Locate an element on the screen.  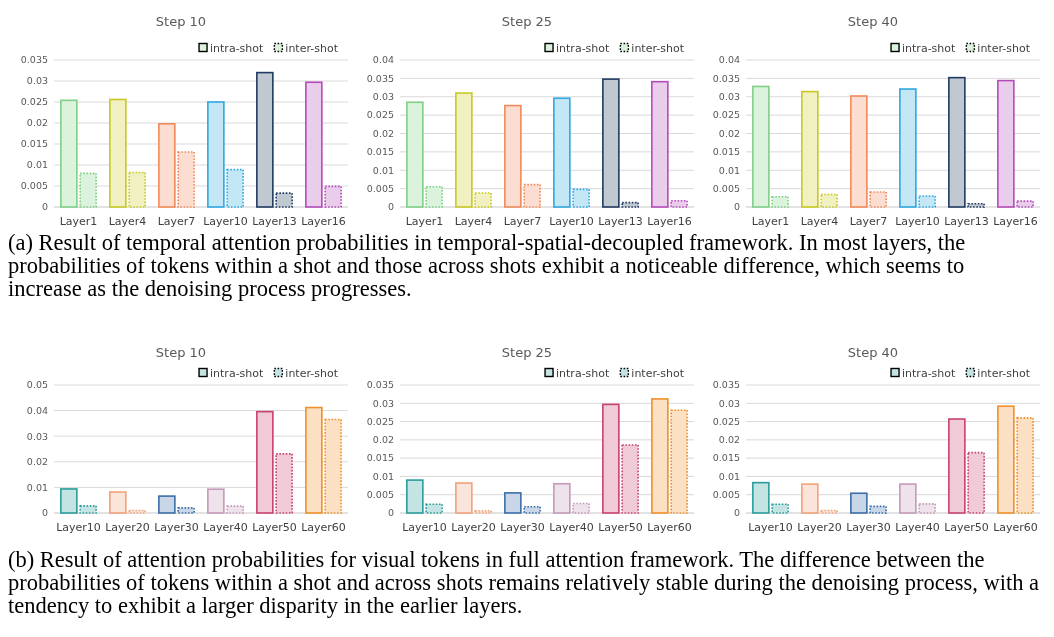
y-tick-label: 0.05 is located at coordinates (37, 385).